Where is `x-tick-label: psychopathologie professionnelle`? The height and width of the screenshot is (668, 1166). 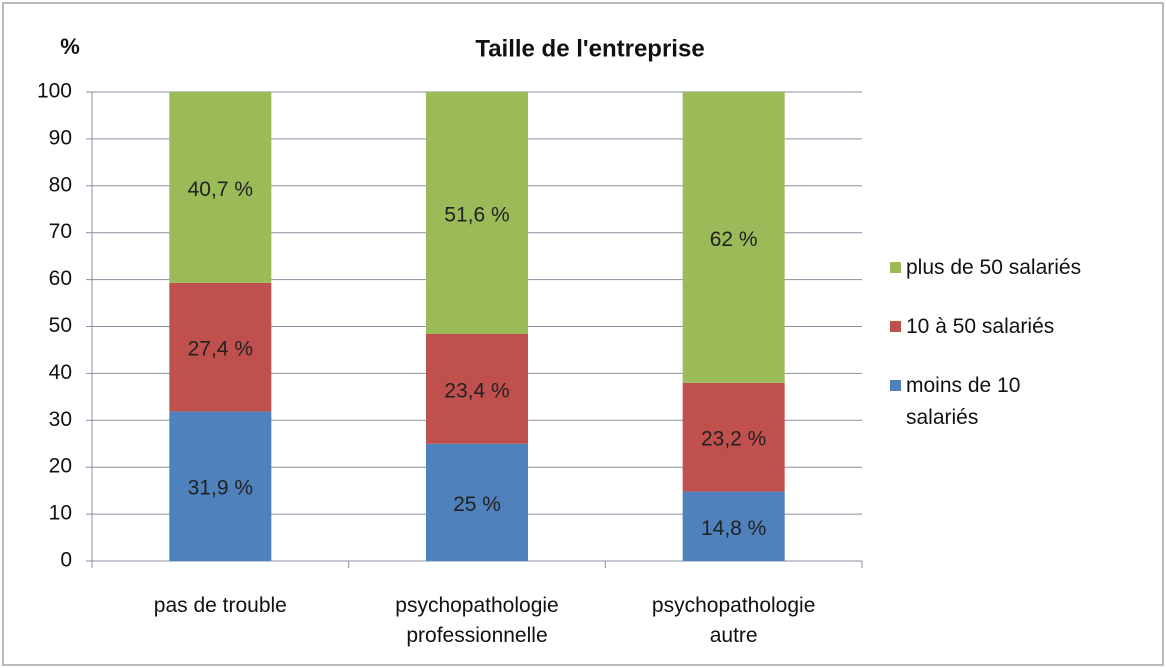
x-tick-label: psychopathologie professionnelle is located at coordinates (476, 620).